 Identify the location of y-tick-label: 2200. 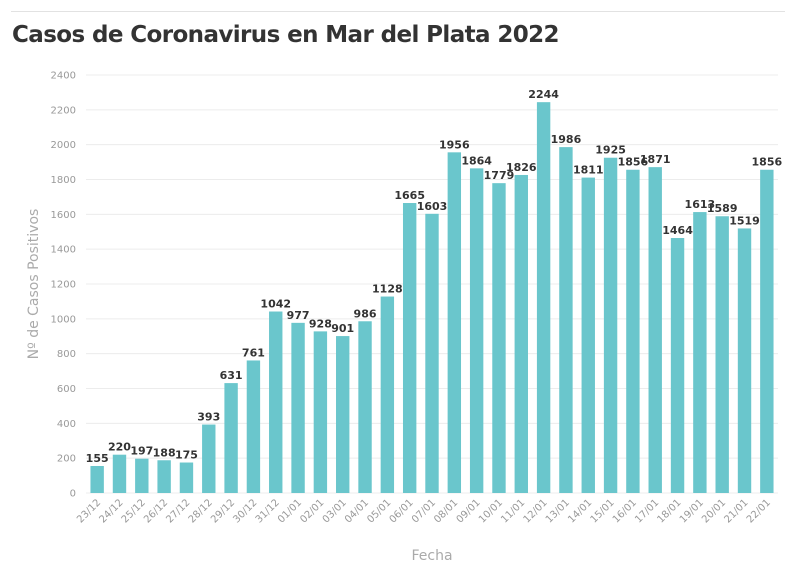
(63, 110).